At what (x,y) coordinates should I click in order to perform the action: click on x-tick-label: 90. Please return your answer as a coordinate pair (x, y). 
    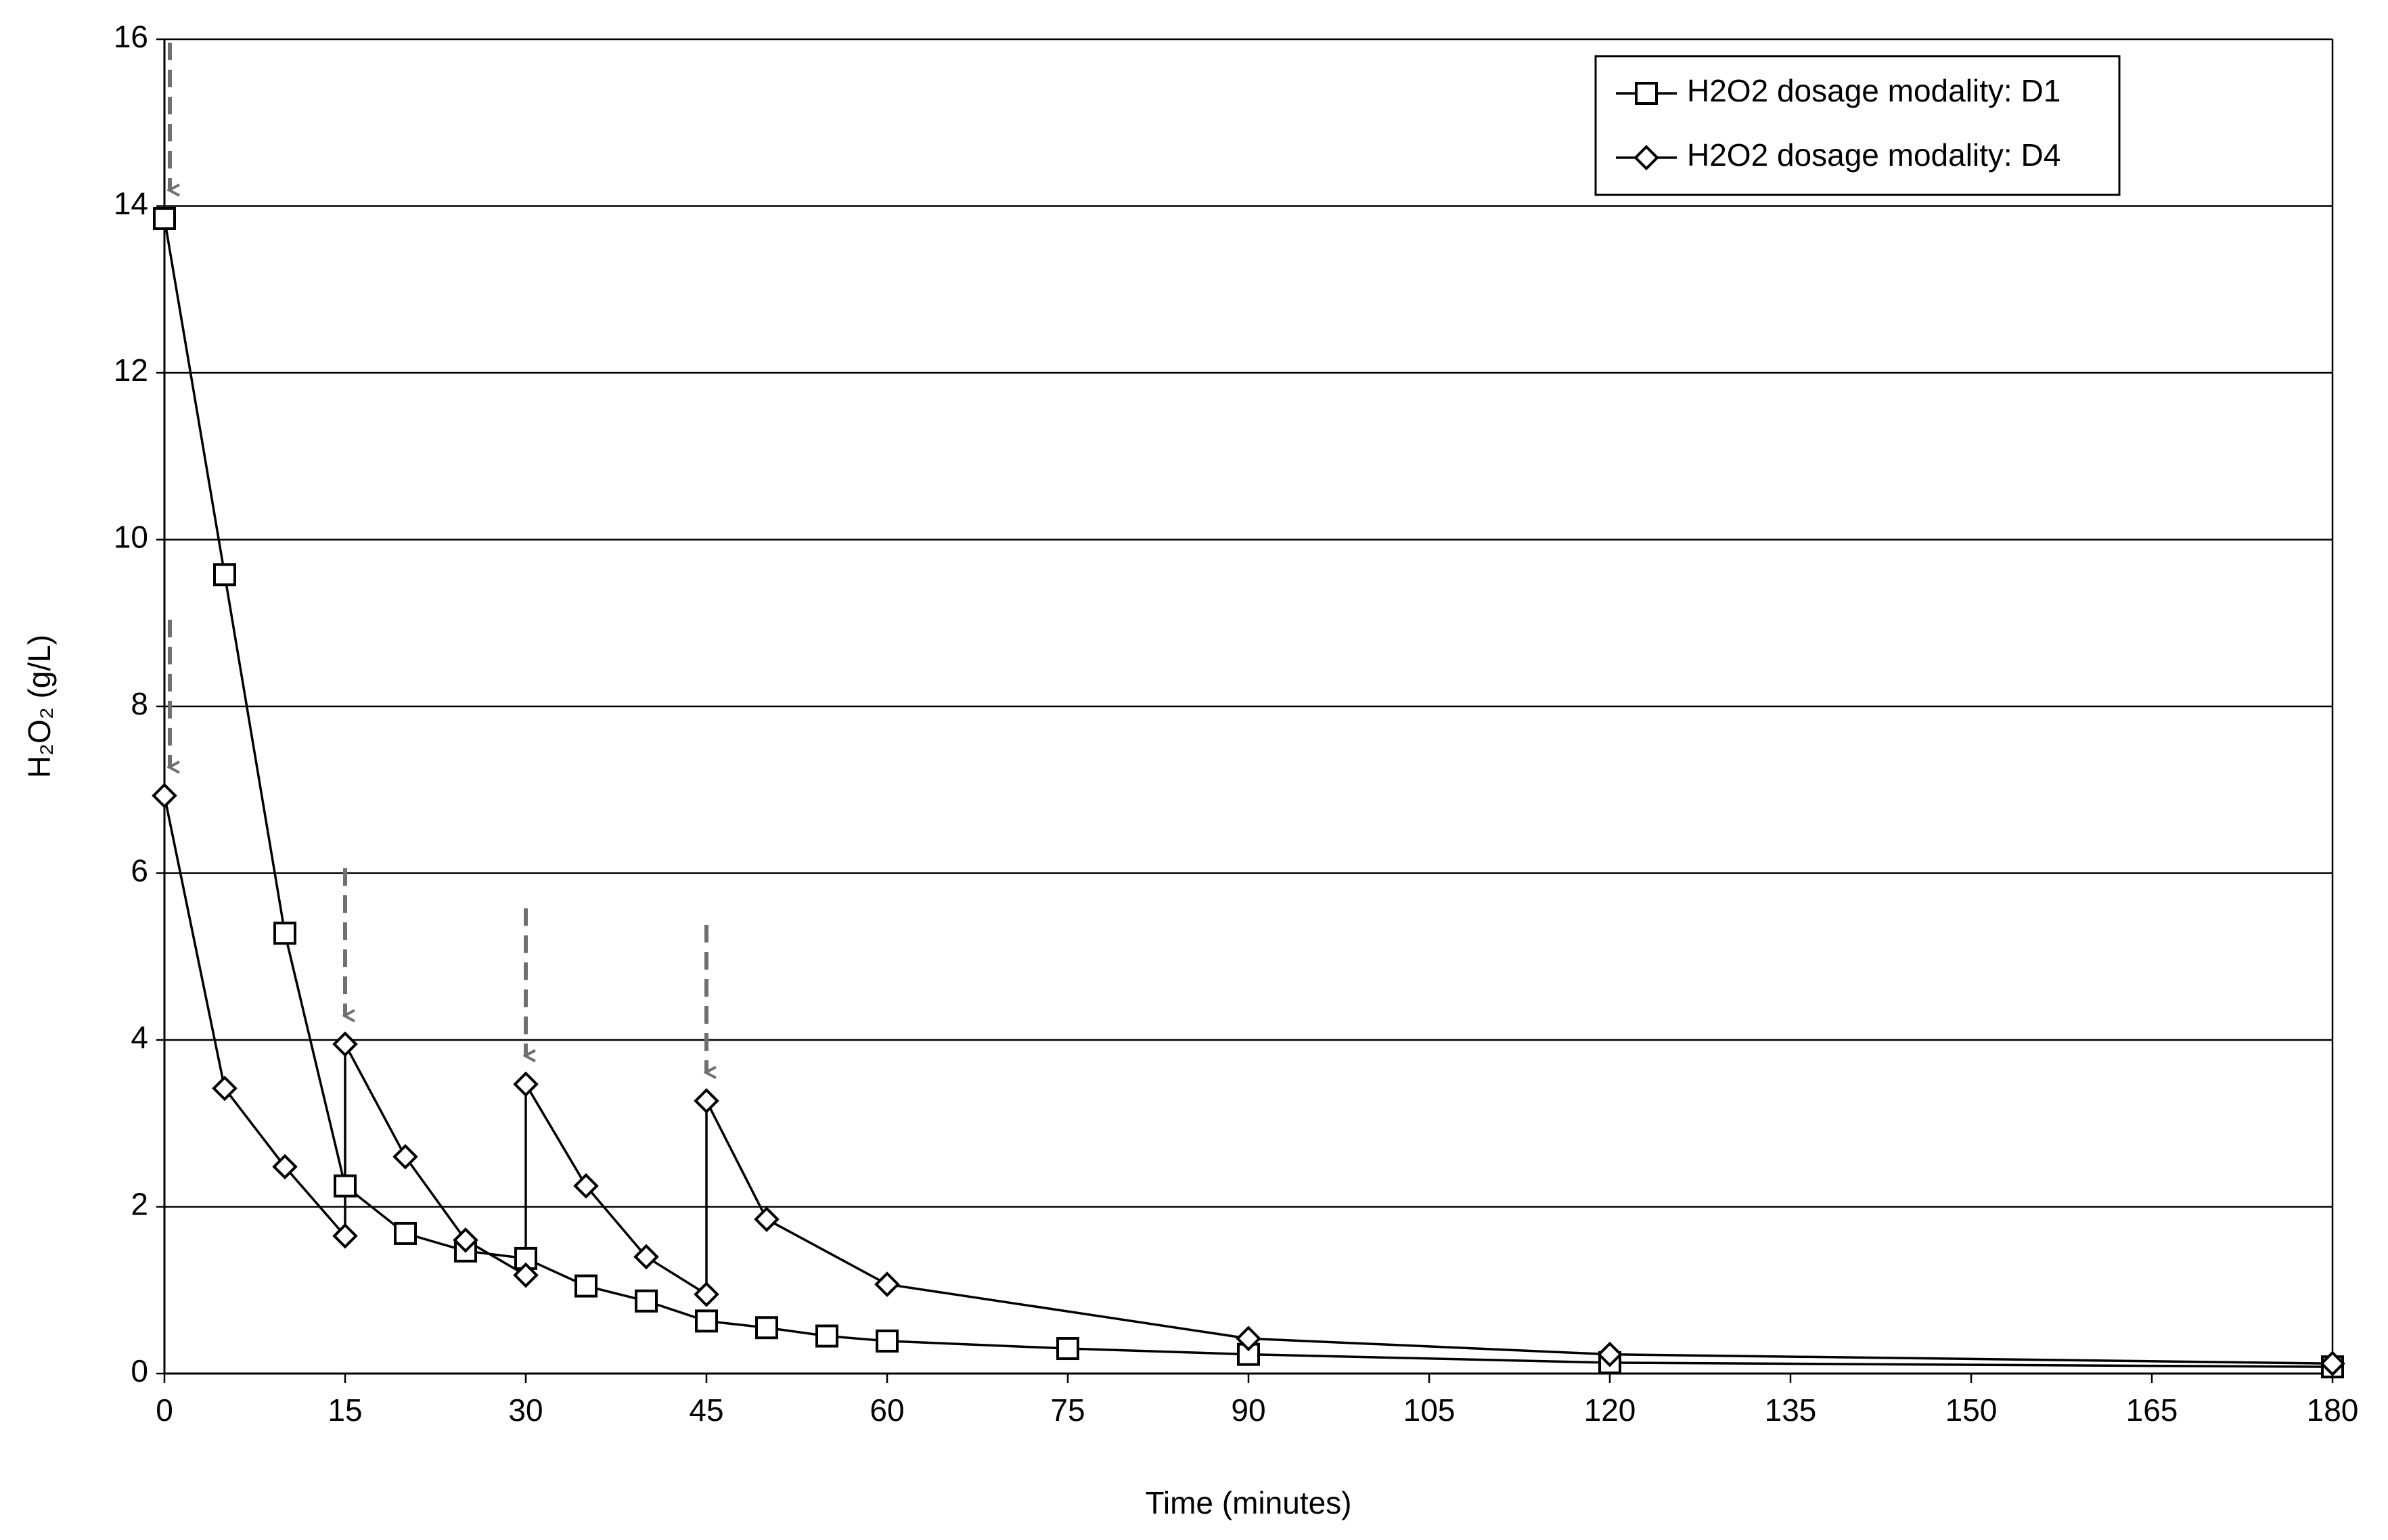
    Looking at the image, I should click on (1248, 1410).